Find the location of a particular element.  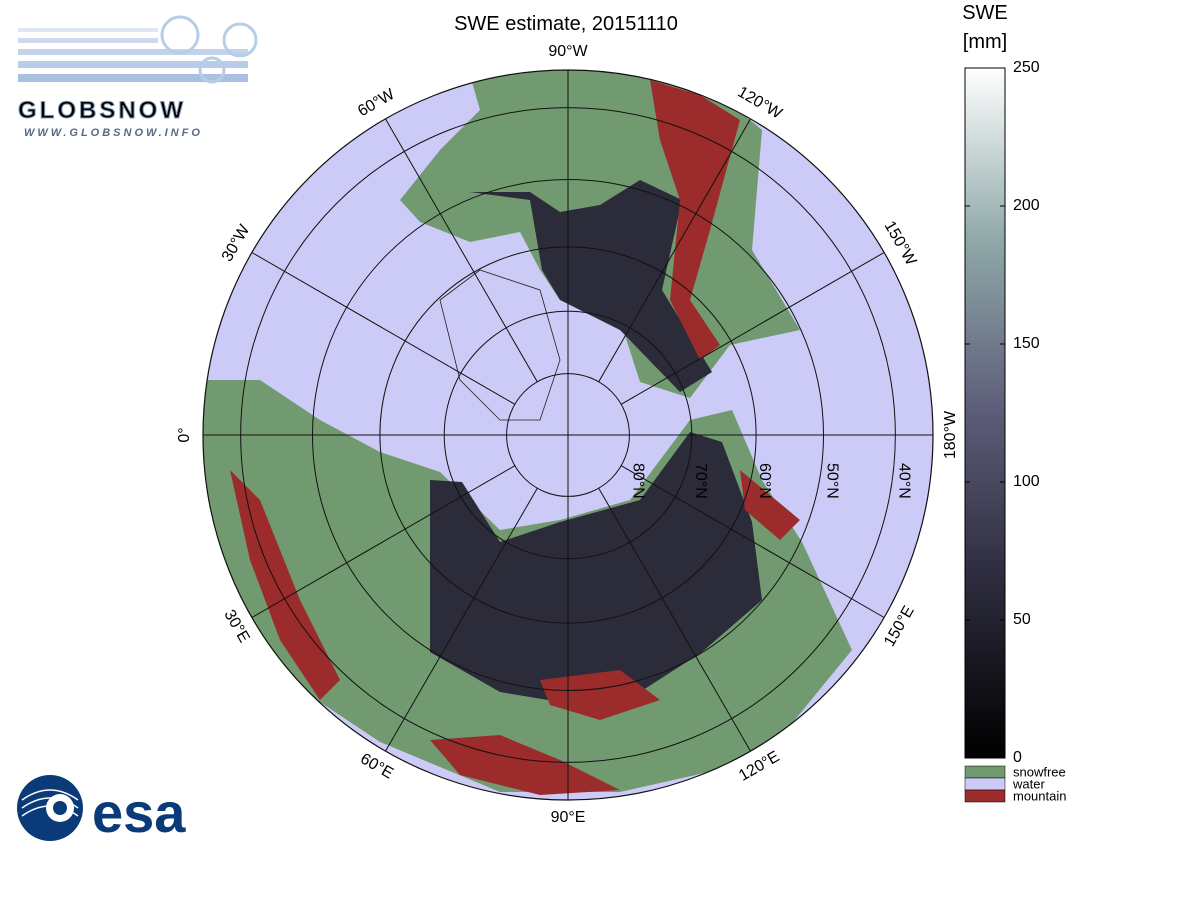

latitude-label: 60°N is located at coordinates (764, 481).